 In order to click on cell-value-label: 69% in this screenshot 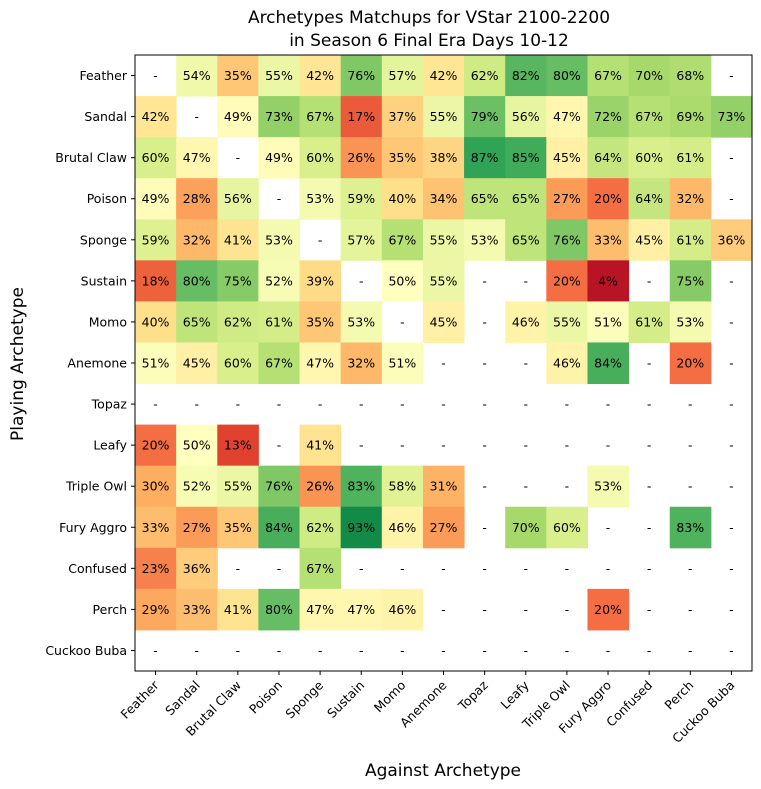, I will do `click(690, 116)`.